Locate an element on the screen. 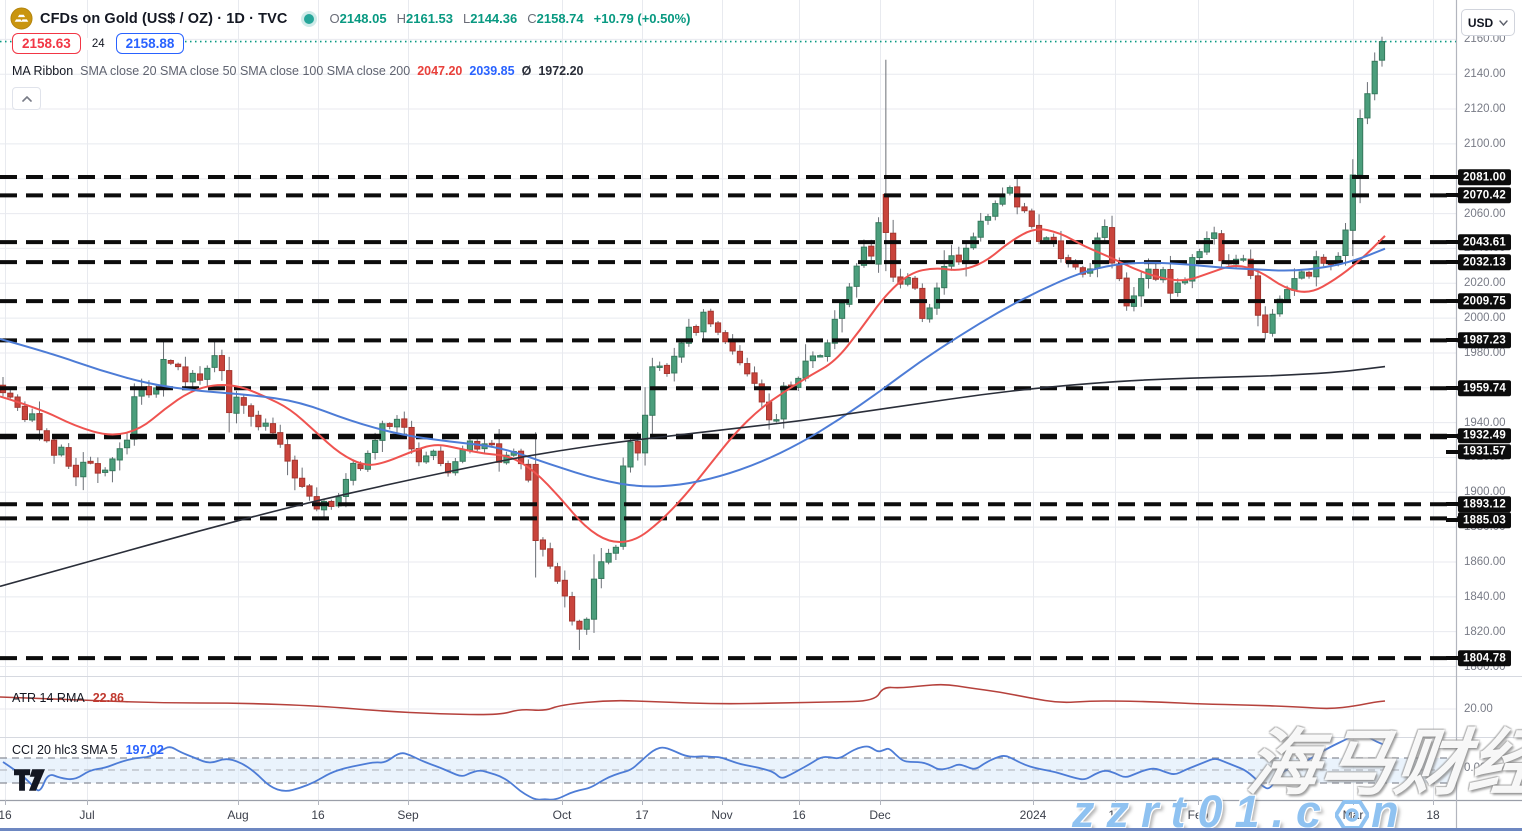 This screenshot has width=1522, height=831. time-axis-label: 18 is located at coordinates (1433, 815).